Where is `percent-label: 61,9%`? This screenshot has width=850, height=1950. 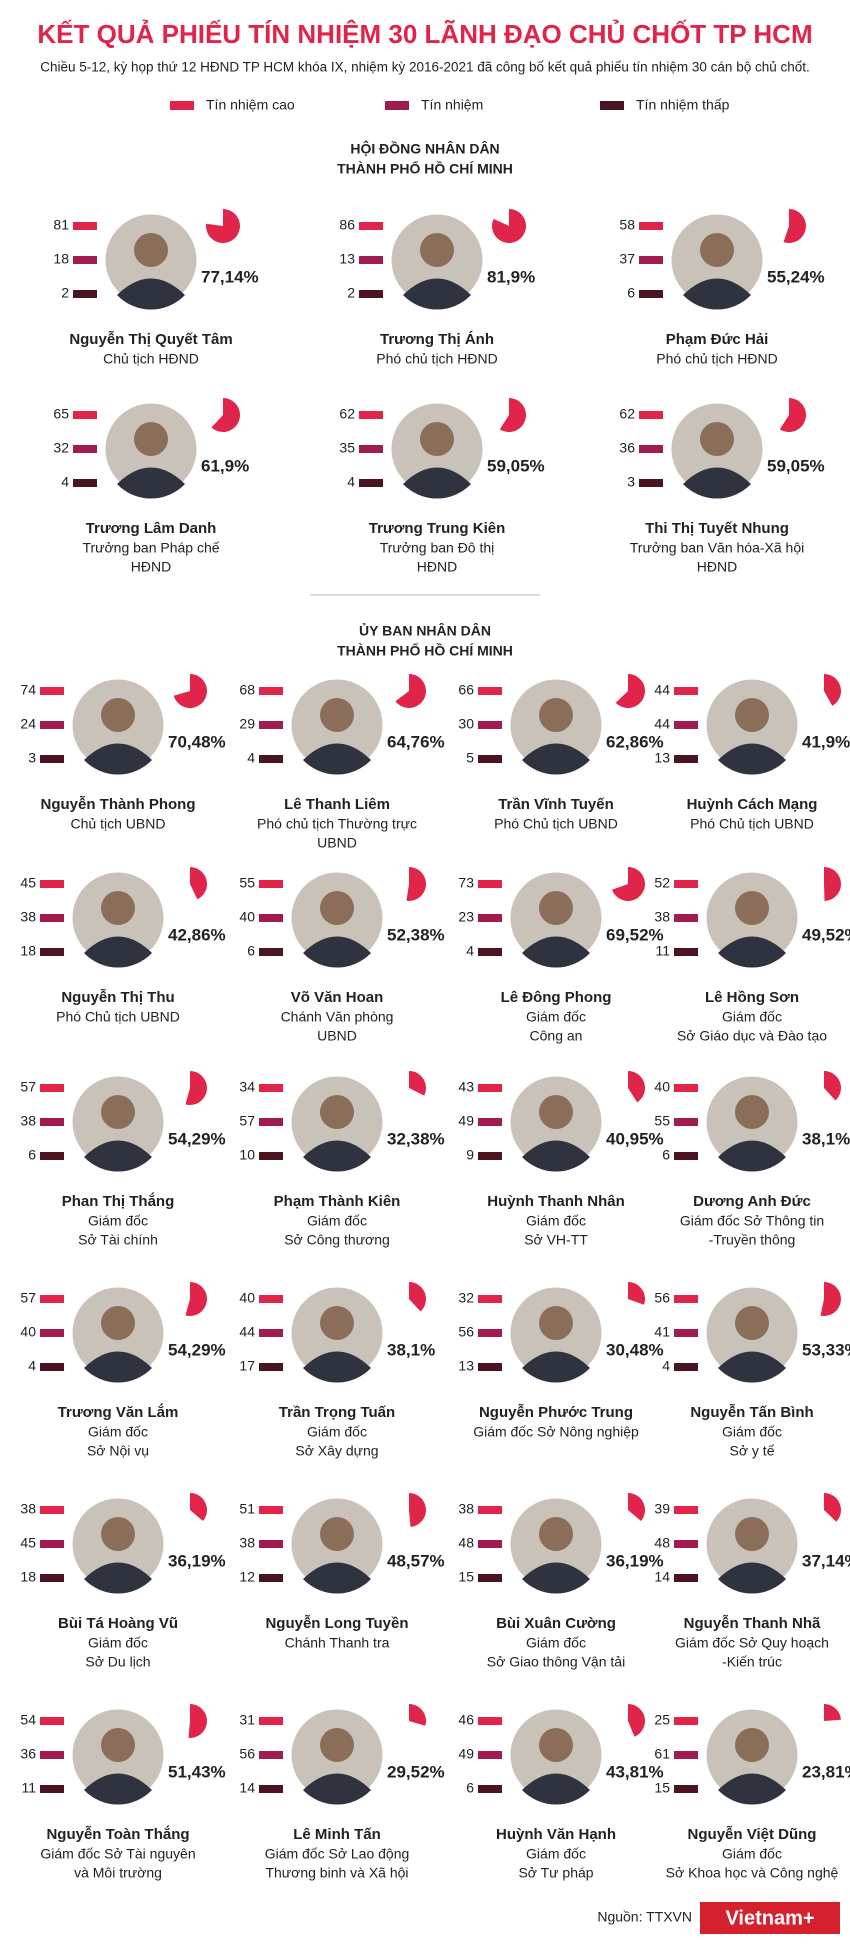
percent-label: 61,9% is located at coordinates (225, 465).